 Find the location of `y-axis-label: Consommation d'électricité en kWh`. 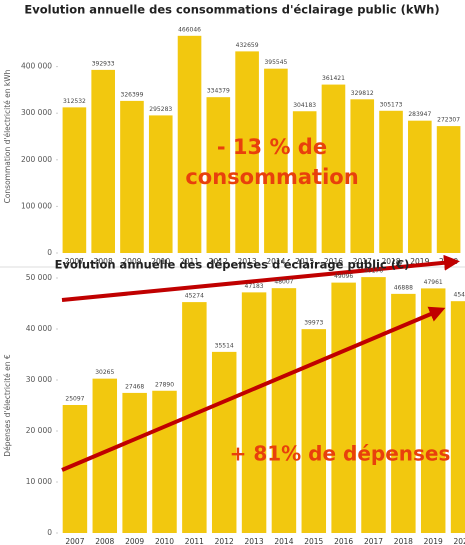

y-axis-label: Consommation d'électricité en kWh is located at coordinates (7, 136).